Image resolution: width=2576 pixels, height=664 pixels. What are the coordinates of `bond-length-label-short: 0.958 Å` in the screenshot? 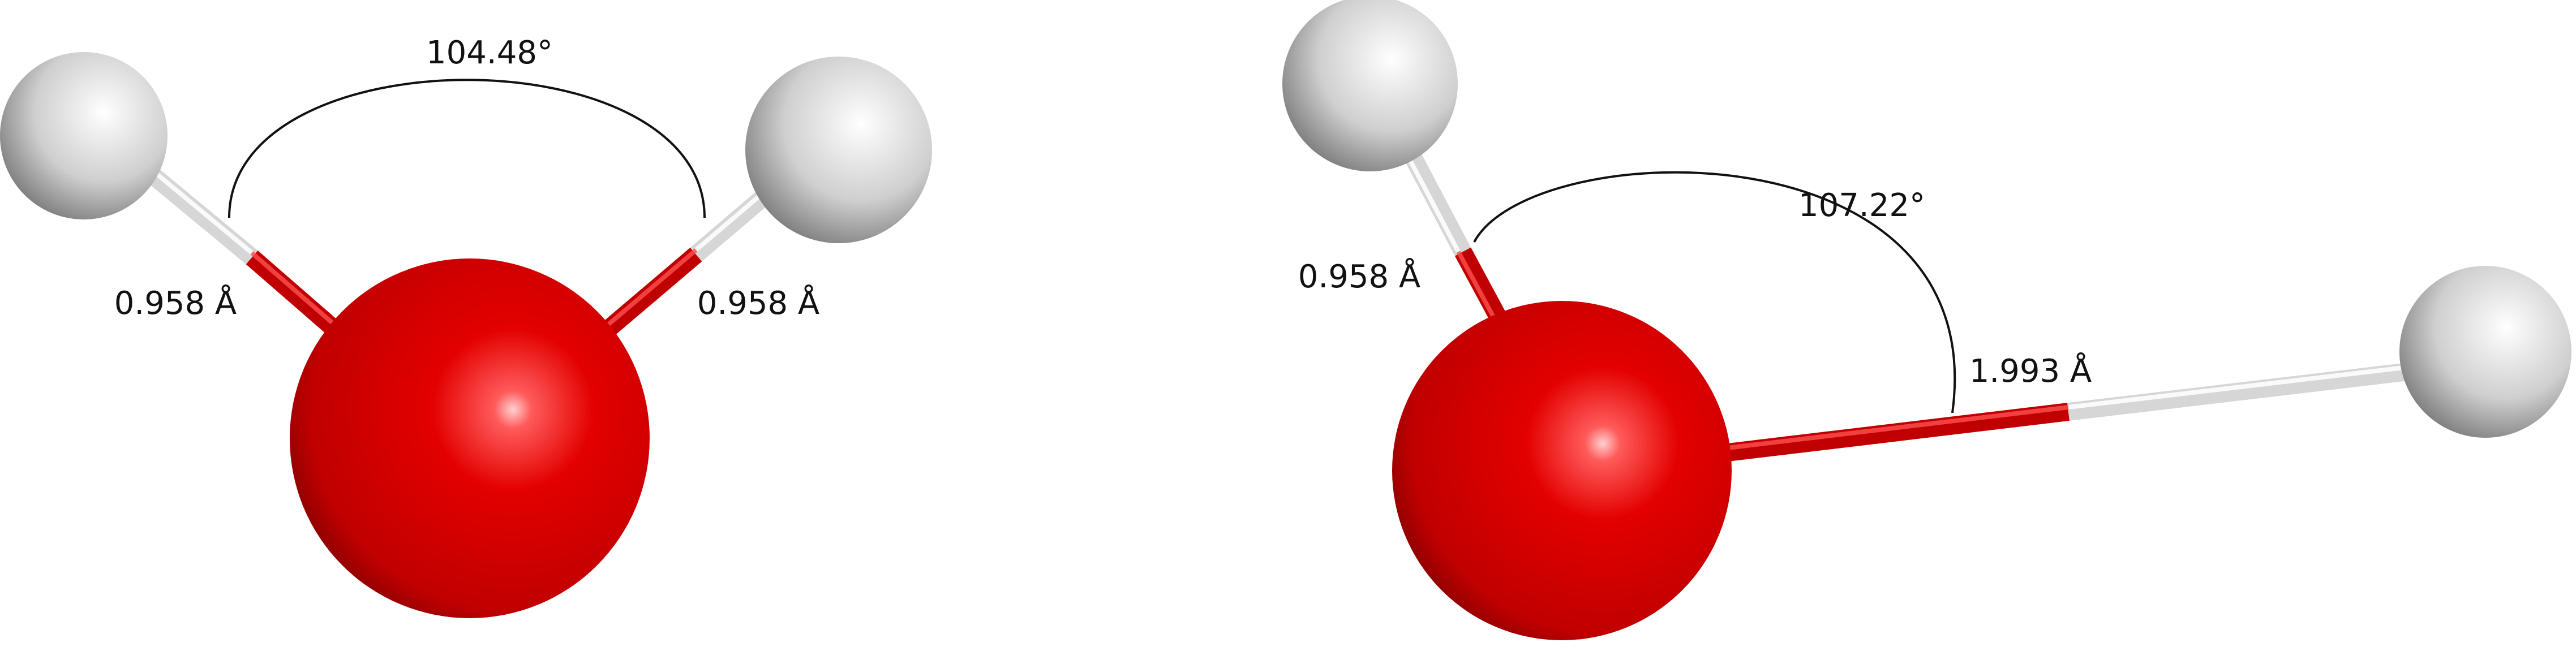 It's located at (1359, 276).